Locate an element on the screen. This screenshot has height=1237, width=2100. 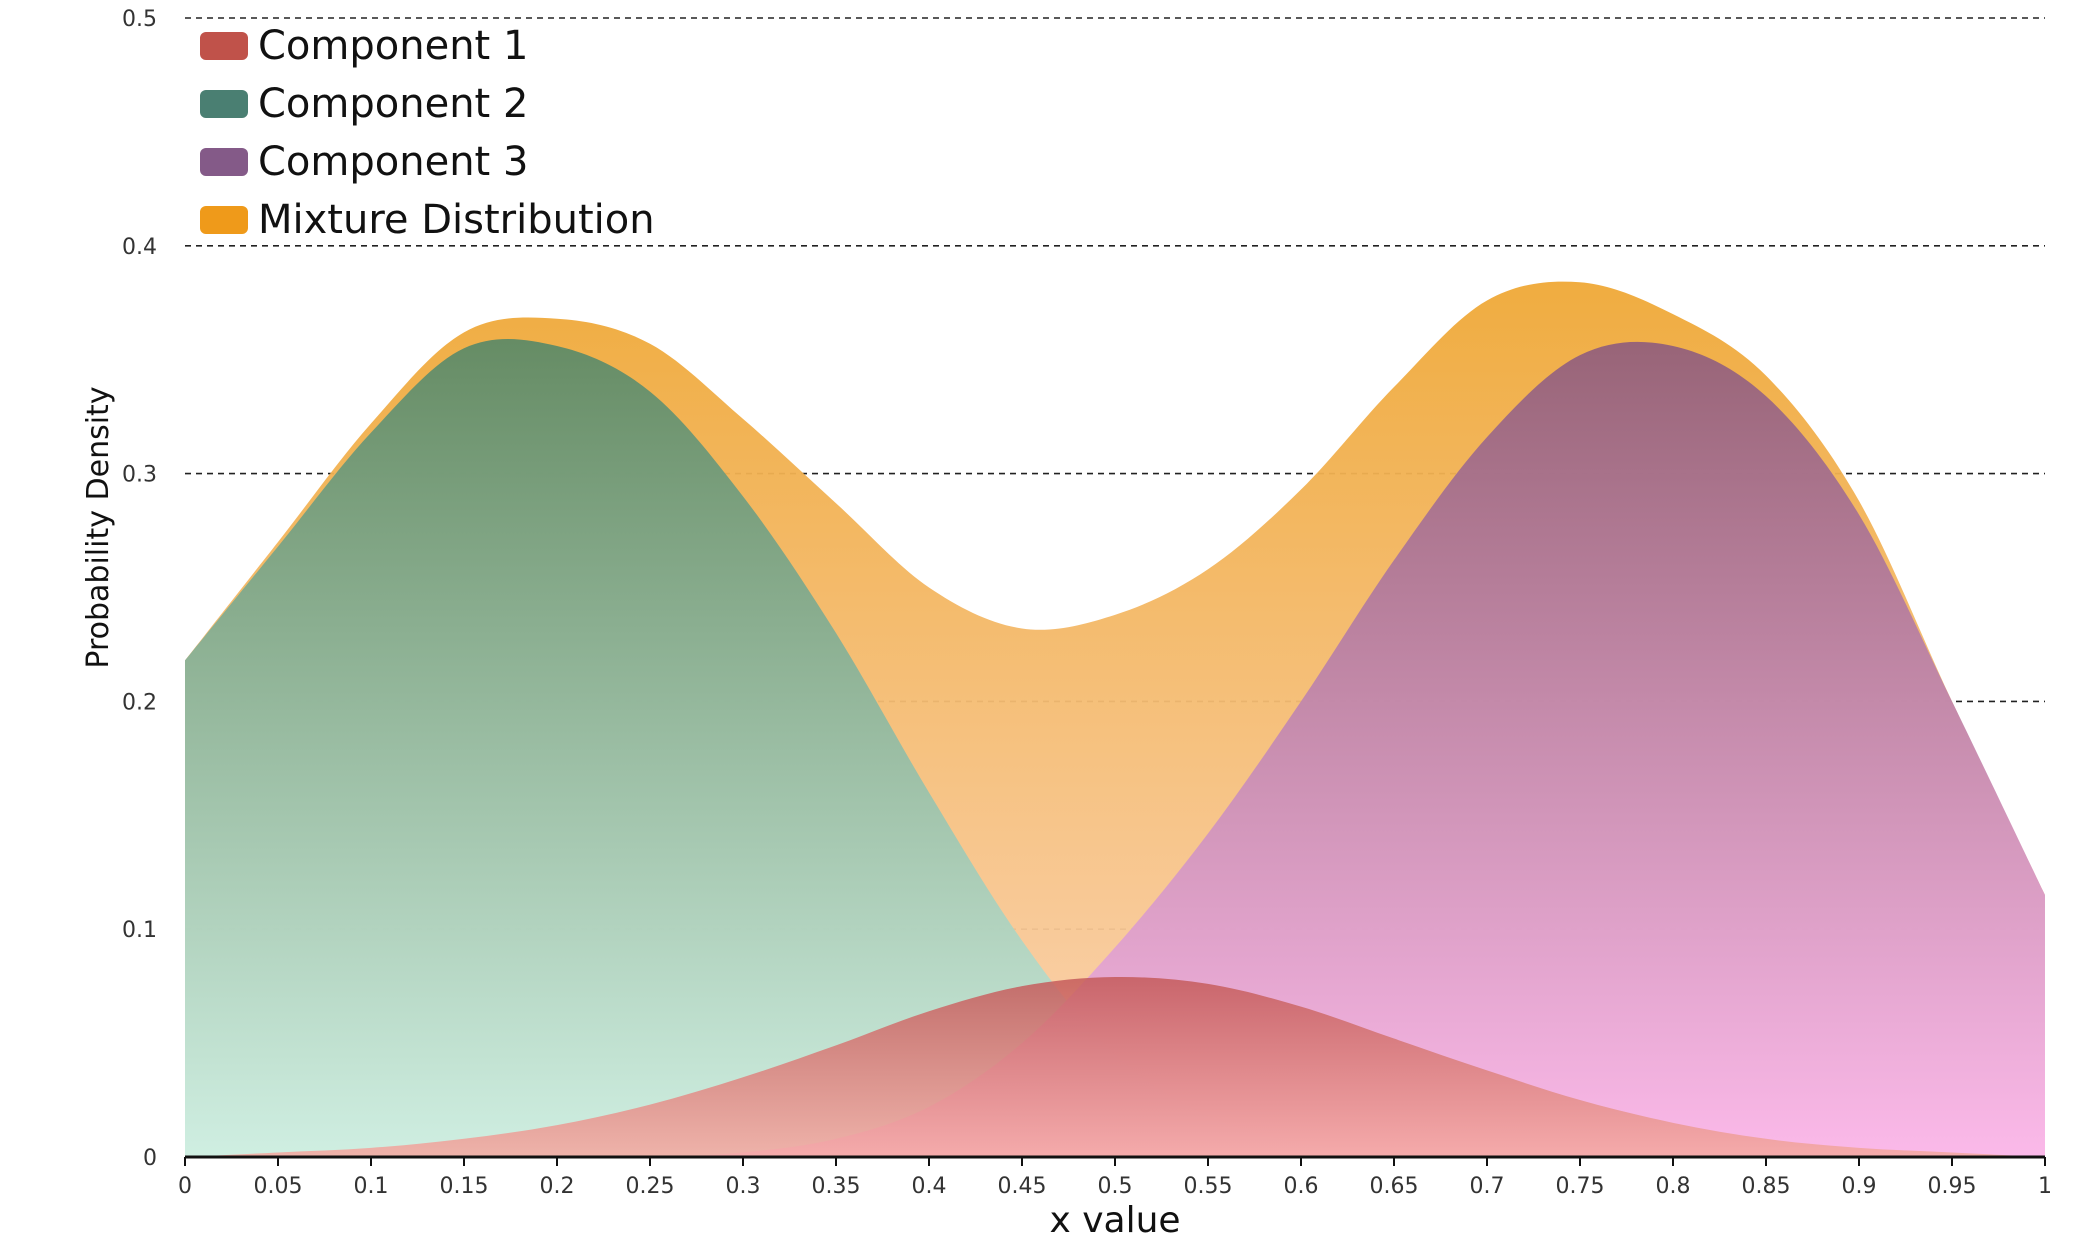
x-tick-label: 0.1 is located at coordinates (371, 1186).